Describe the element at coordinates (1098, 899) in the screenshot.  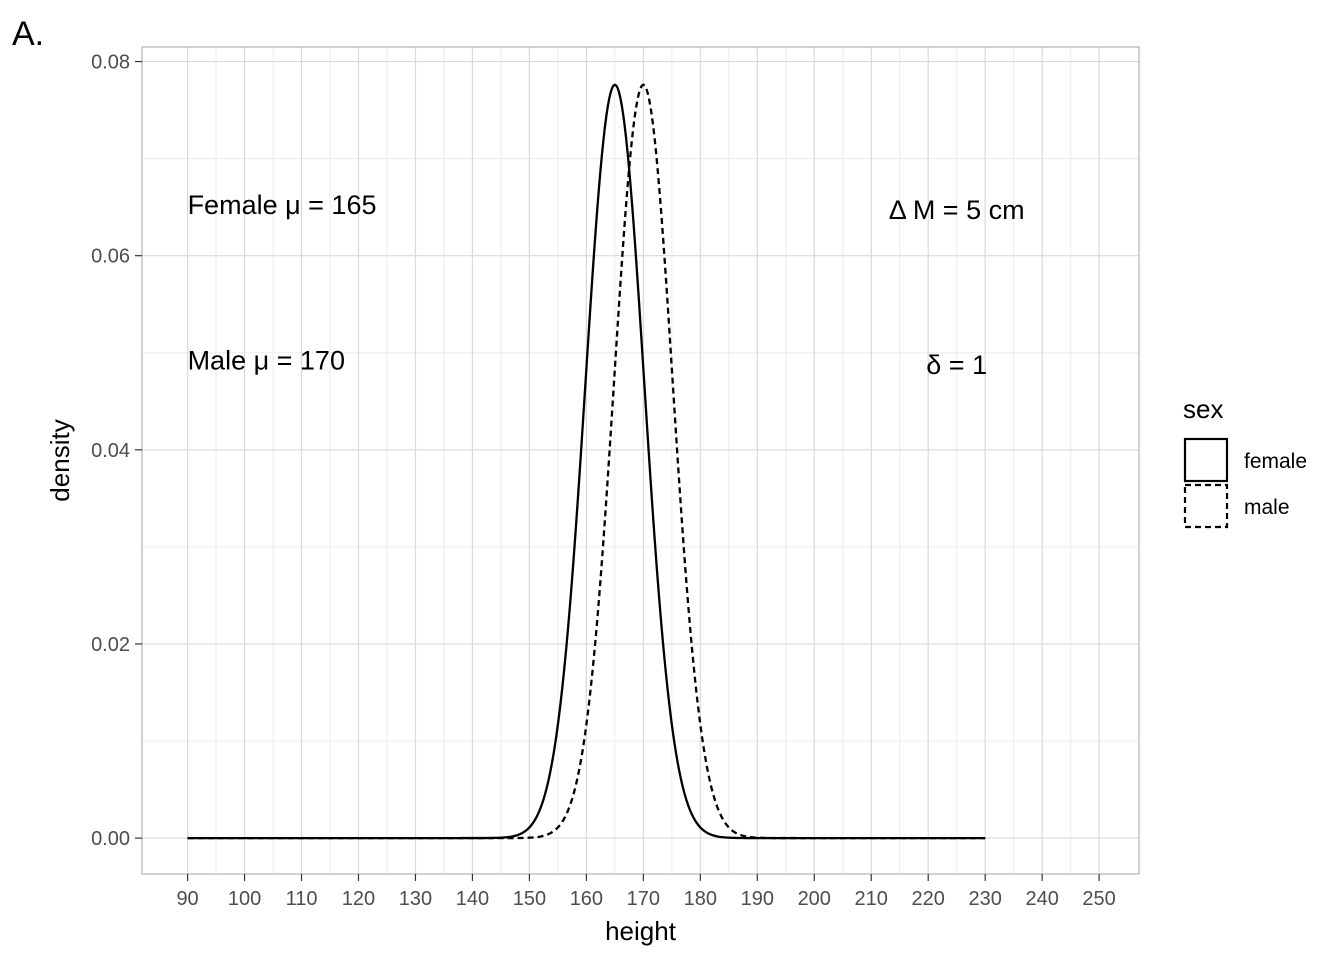
I see `x-tick-label: 250` at that location.